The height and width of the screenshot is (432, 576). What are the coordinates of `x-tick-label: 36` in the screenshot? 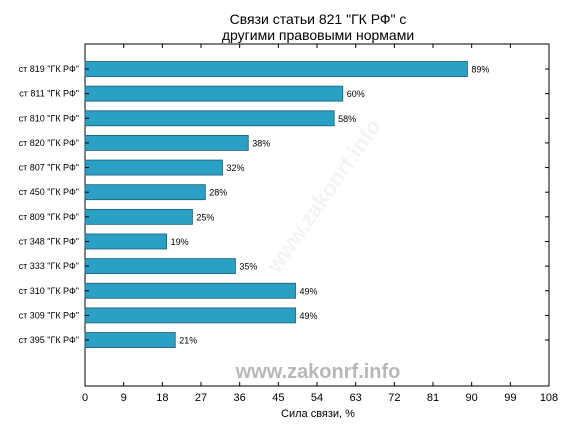 It's located at (240, 398).